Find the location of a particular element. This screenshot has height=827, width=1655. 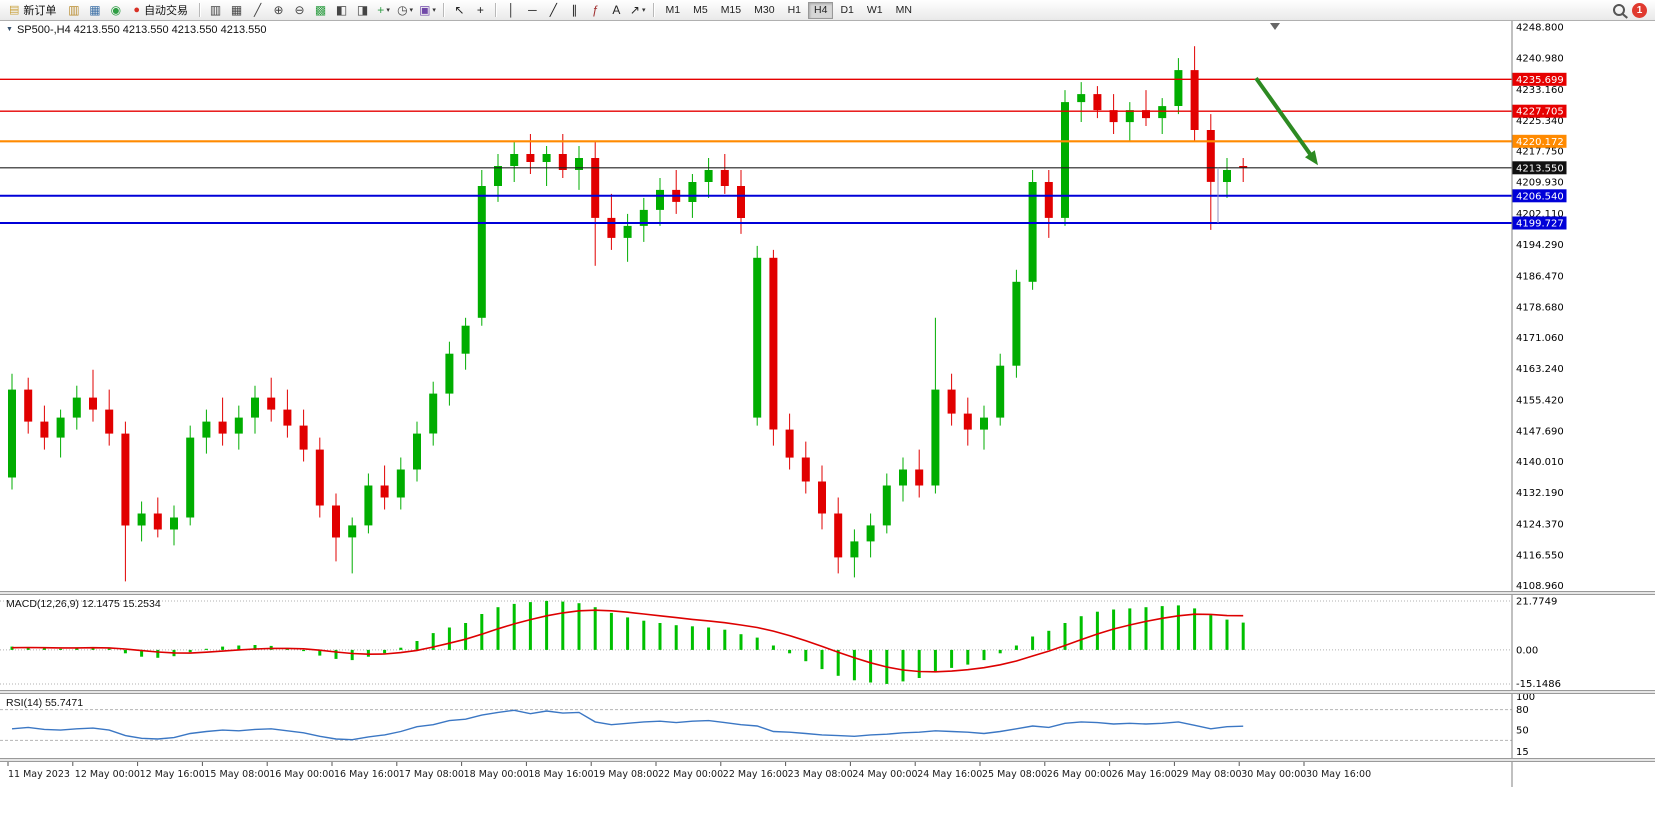

tile-windows-icon: ▩ is located at coordinates (320, 10).